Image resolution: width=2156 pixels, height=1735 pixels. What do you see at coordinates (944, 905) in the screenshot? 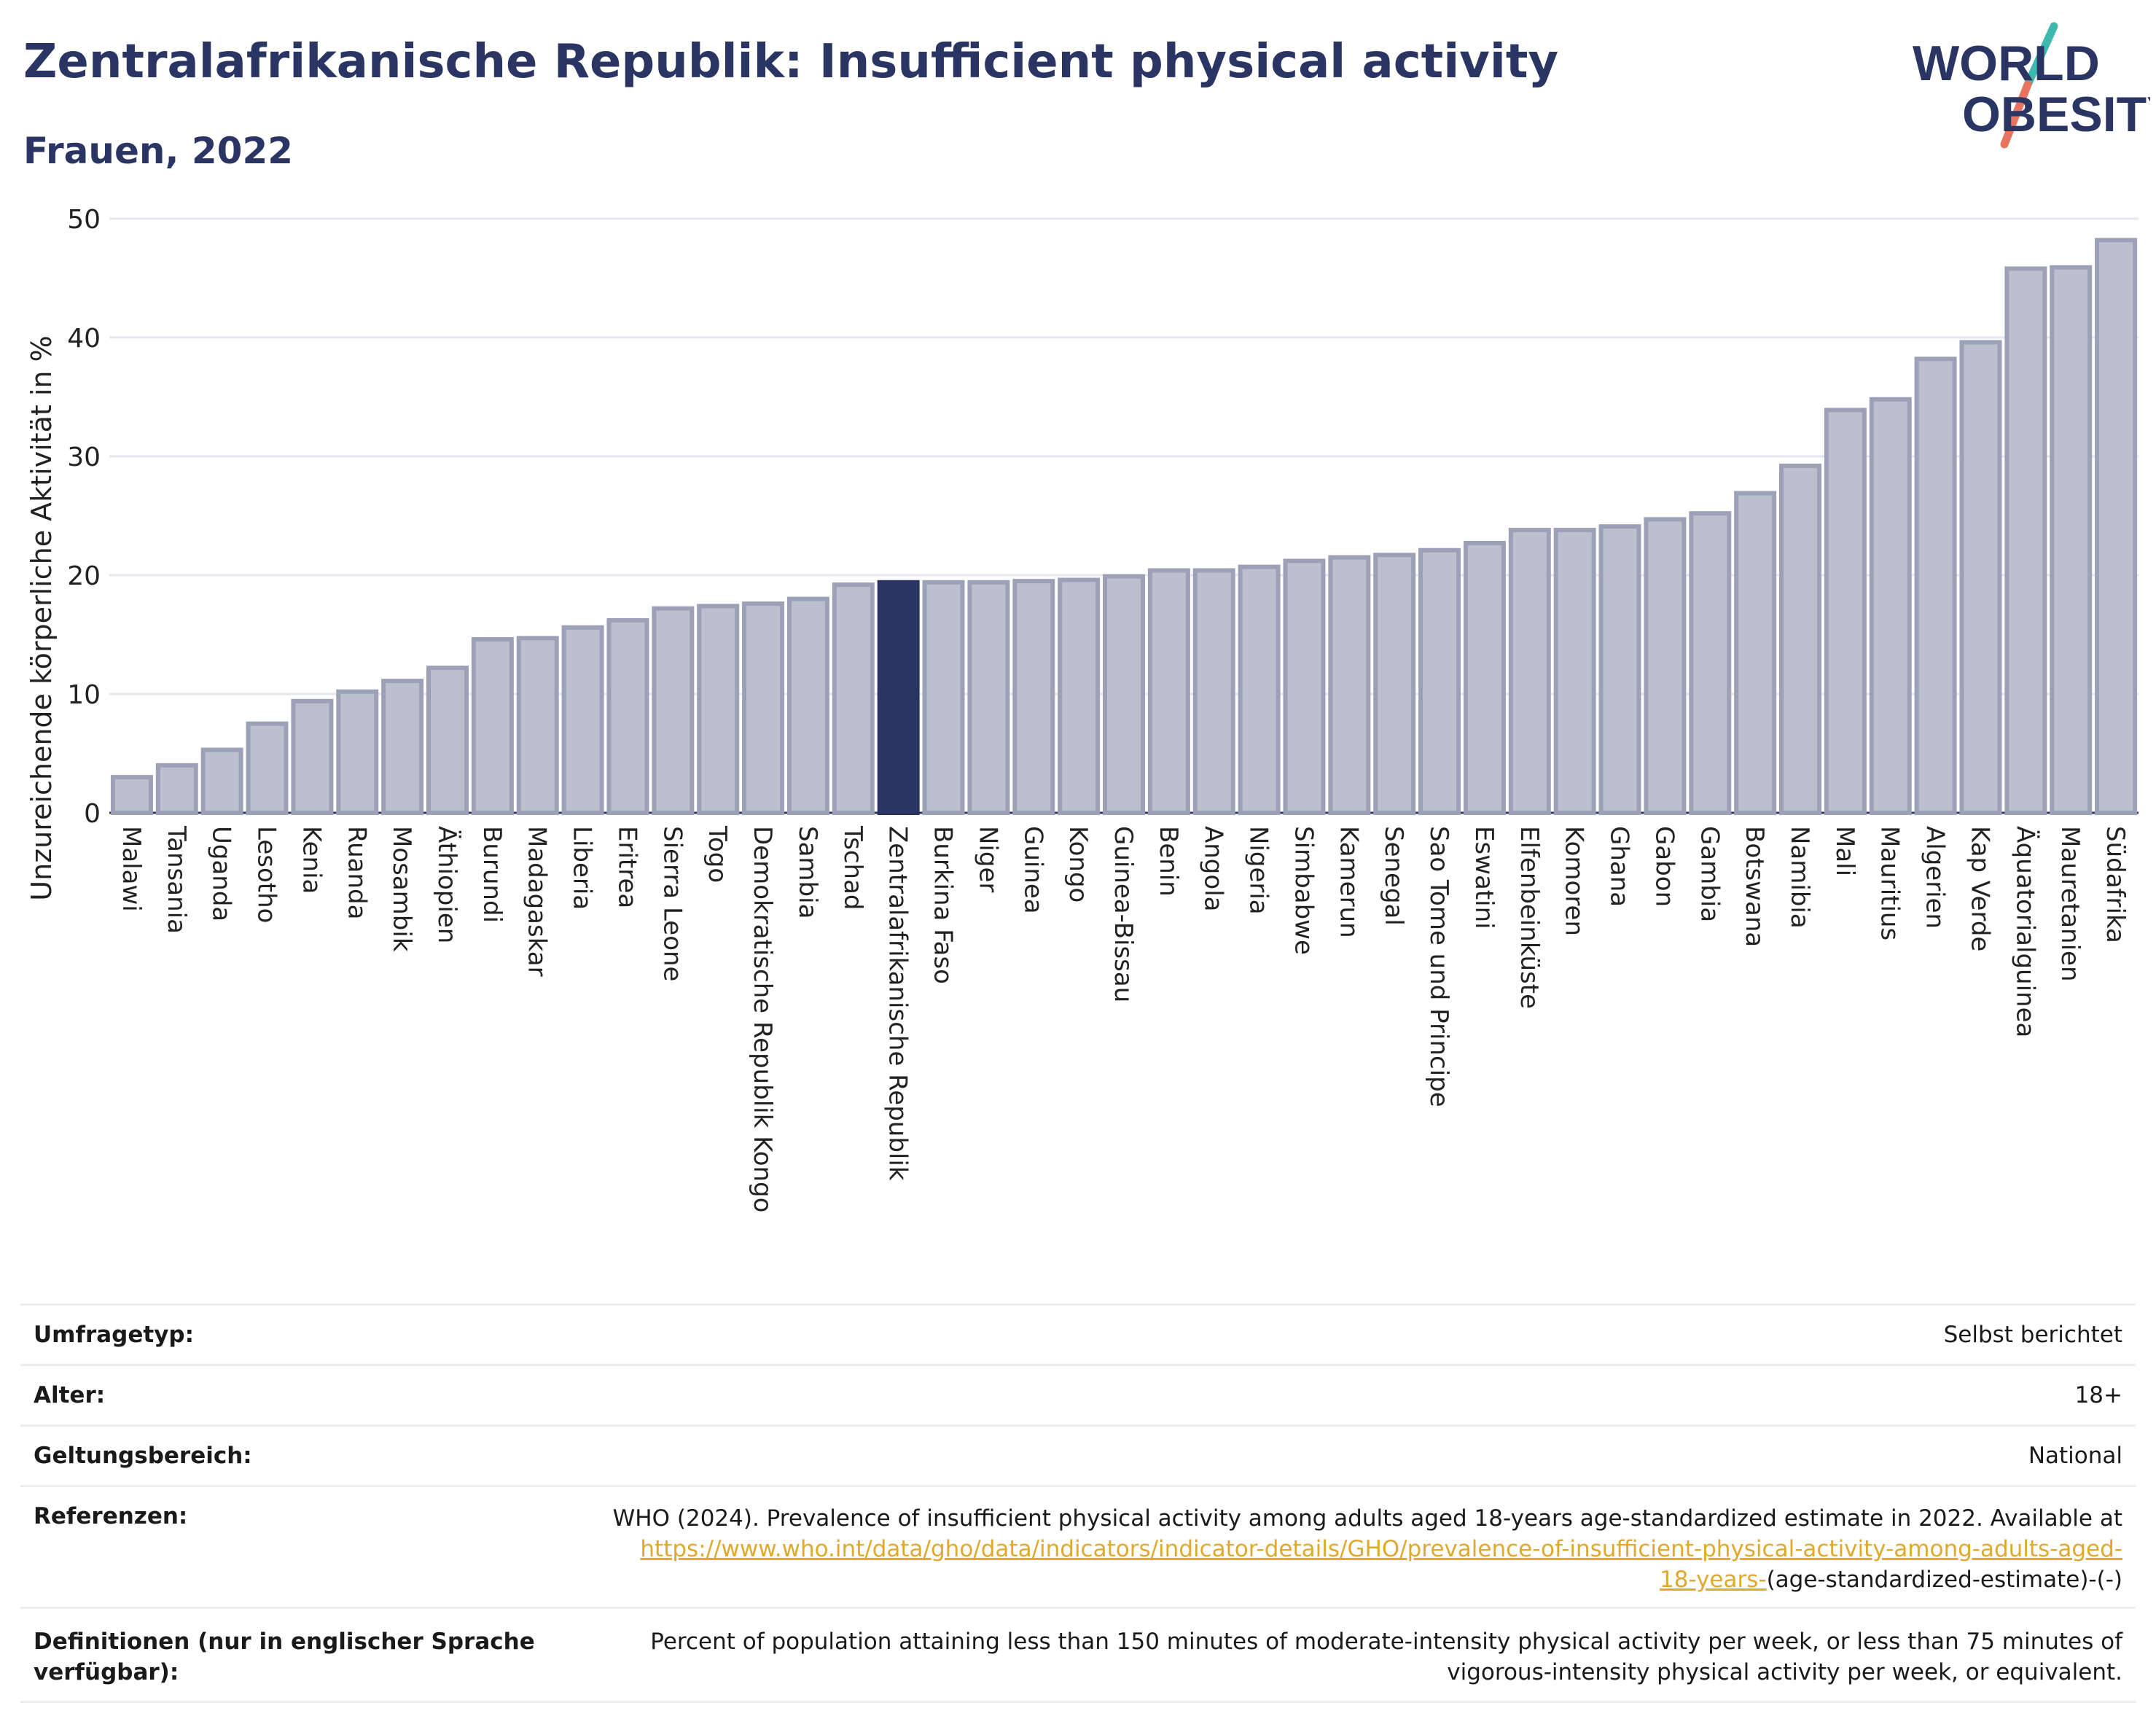
I see `x-tick-label: Burkina Faso` at bounding box center [944, 905].